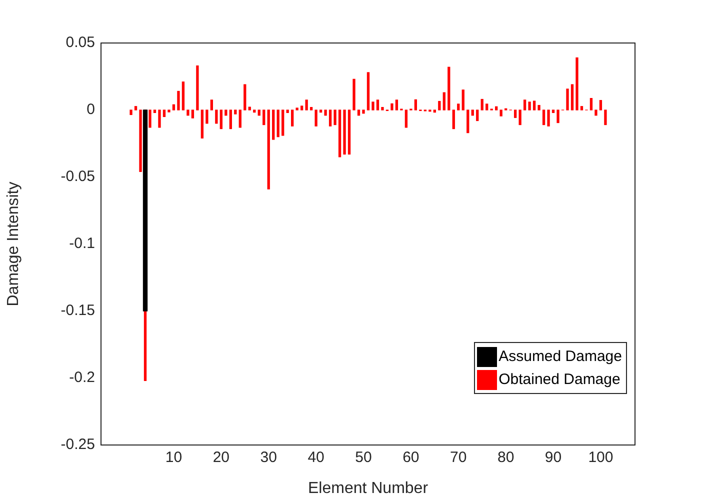 The image size is (705, 502). I want to click on y-tick-label: -0.15, so click(77, 311).